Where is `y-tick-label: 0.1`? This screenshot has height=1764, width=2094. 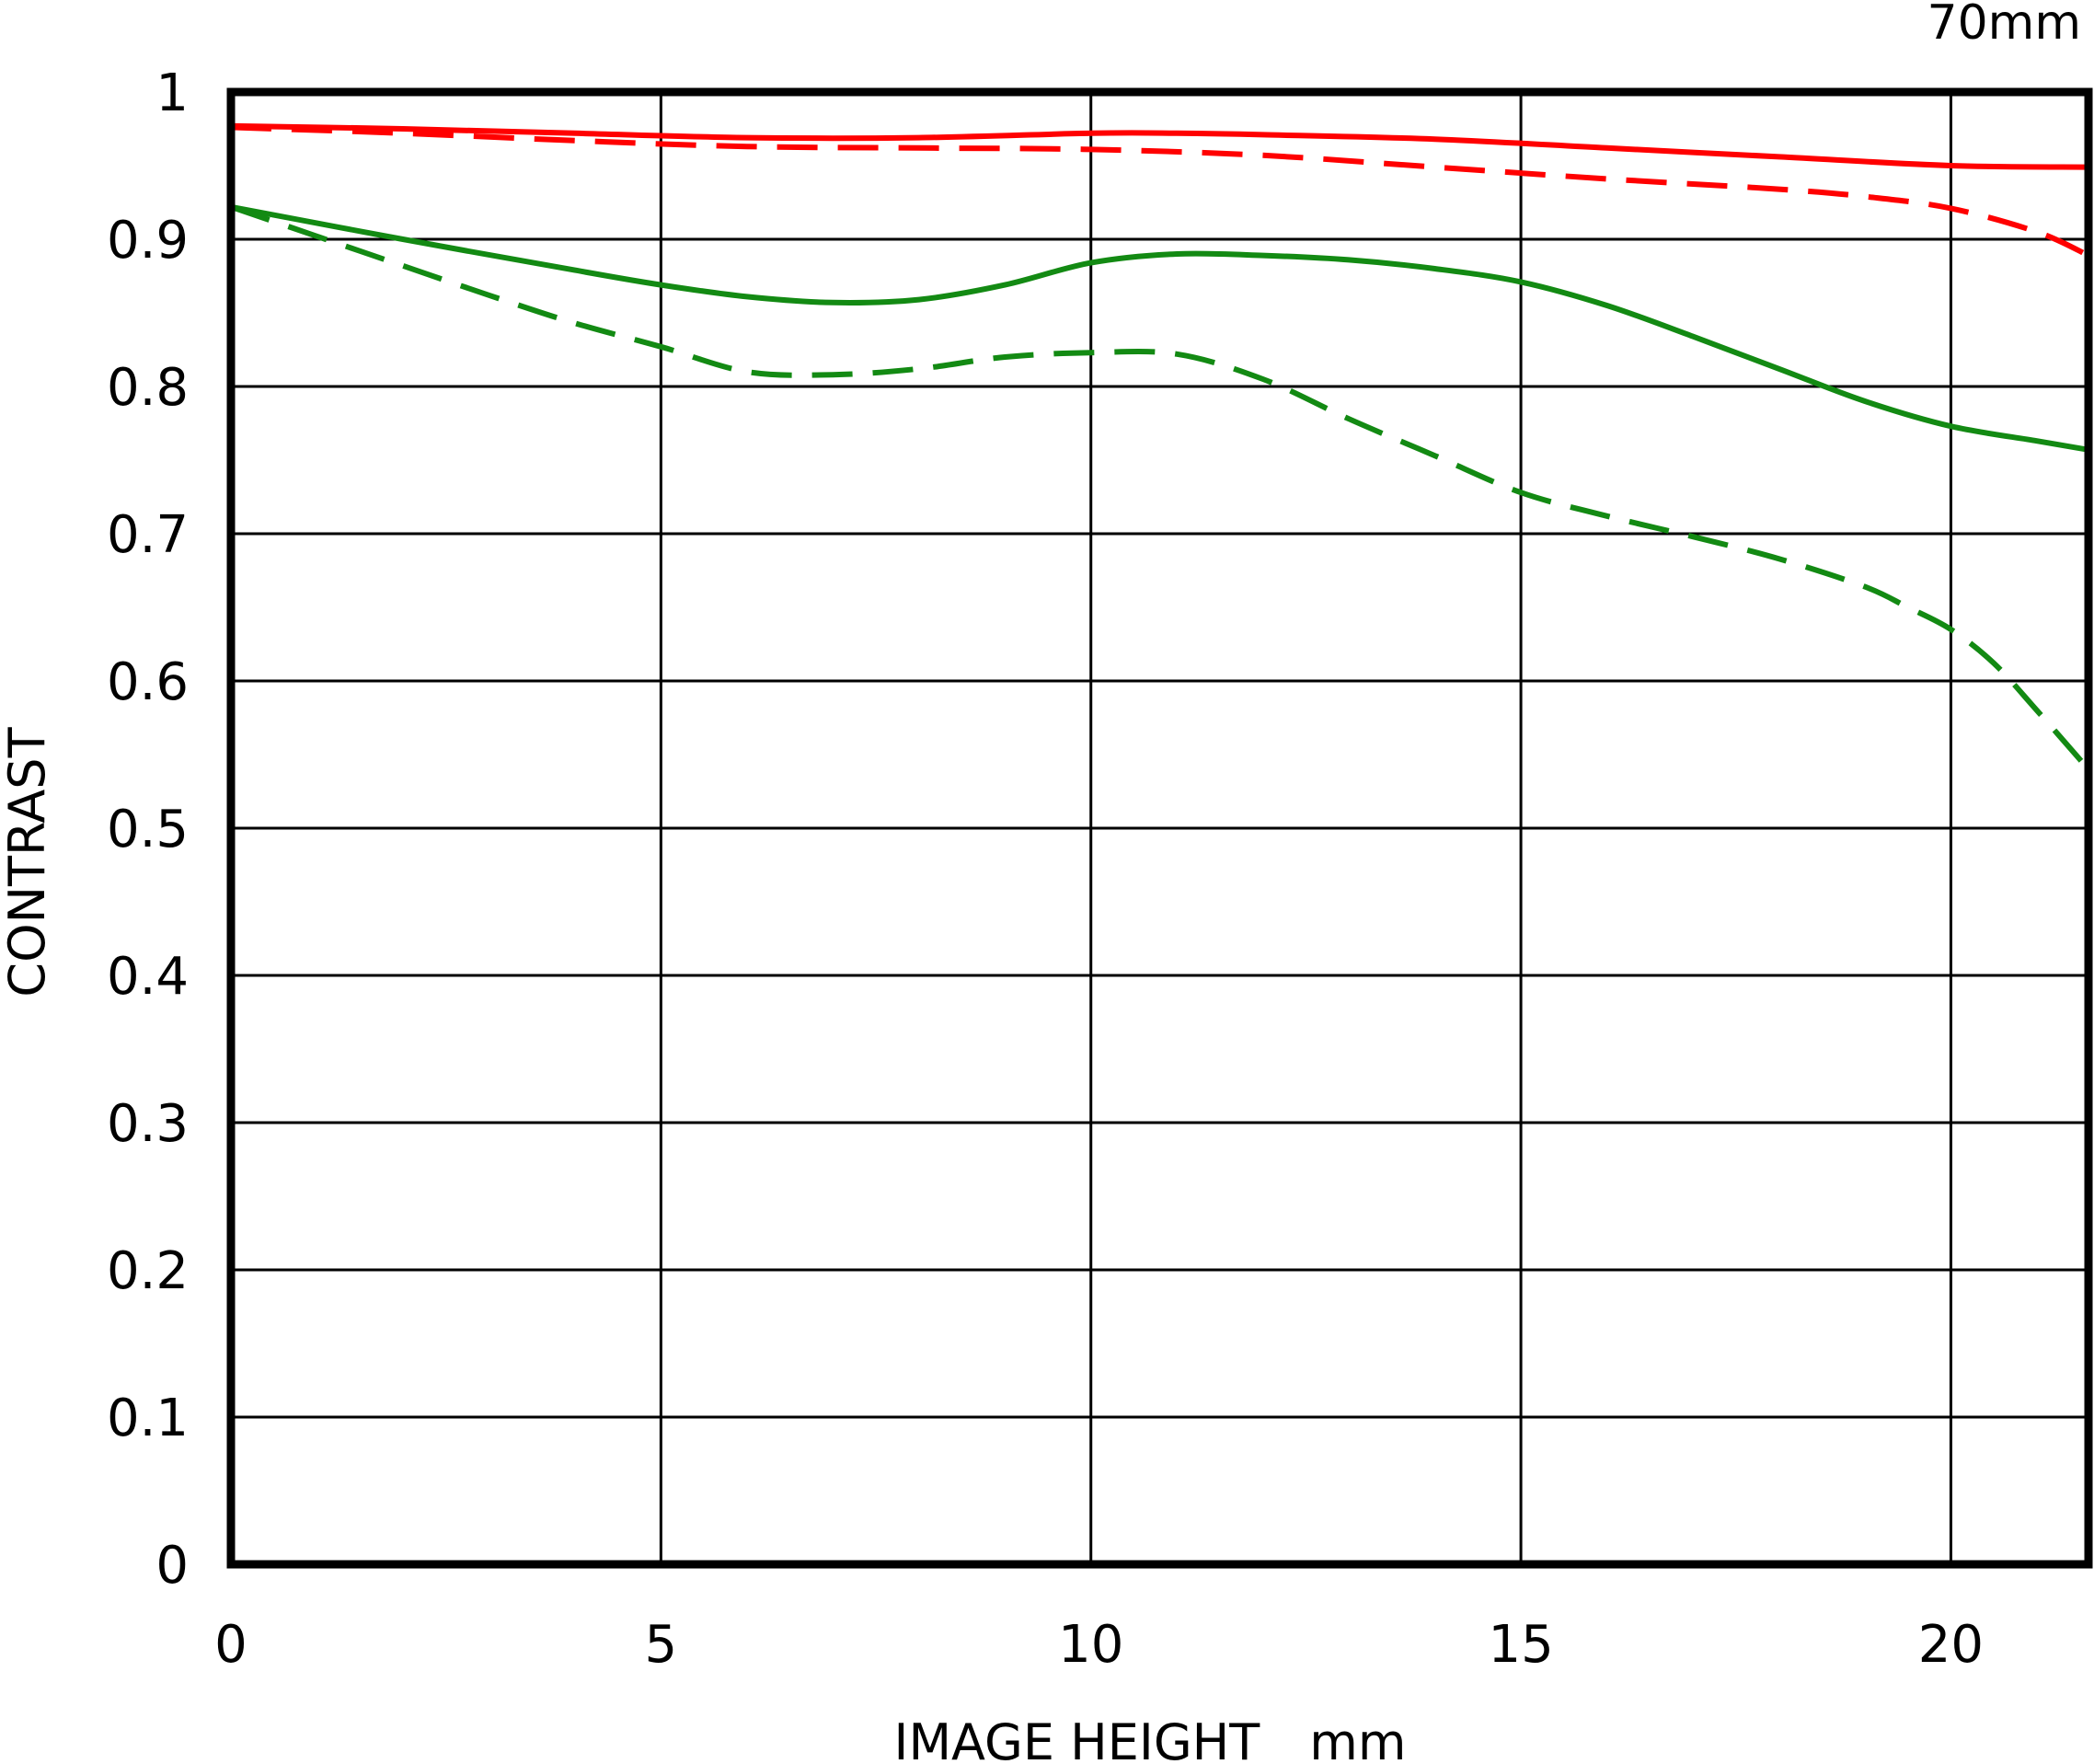
y-tick-label: 0.1 is located at coordinates (148, 1418).